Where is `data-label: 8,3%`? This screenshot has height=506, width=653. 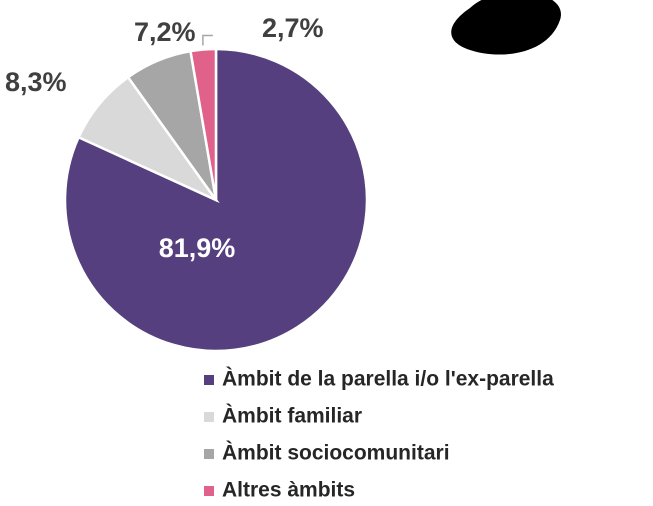
data-label: 8,3% is located at coordinates (36, 82).